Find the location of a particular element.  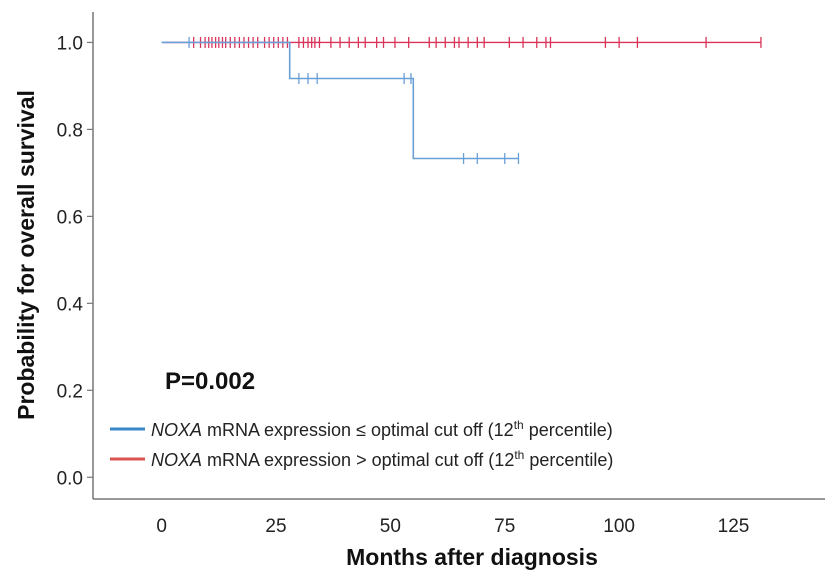

x-tick-label: 75 is located at coordinates (504, 526).